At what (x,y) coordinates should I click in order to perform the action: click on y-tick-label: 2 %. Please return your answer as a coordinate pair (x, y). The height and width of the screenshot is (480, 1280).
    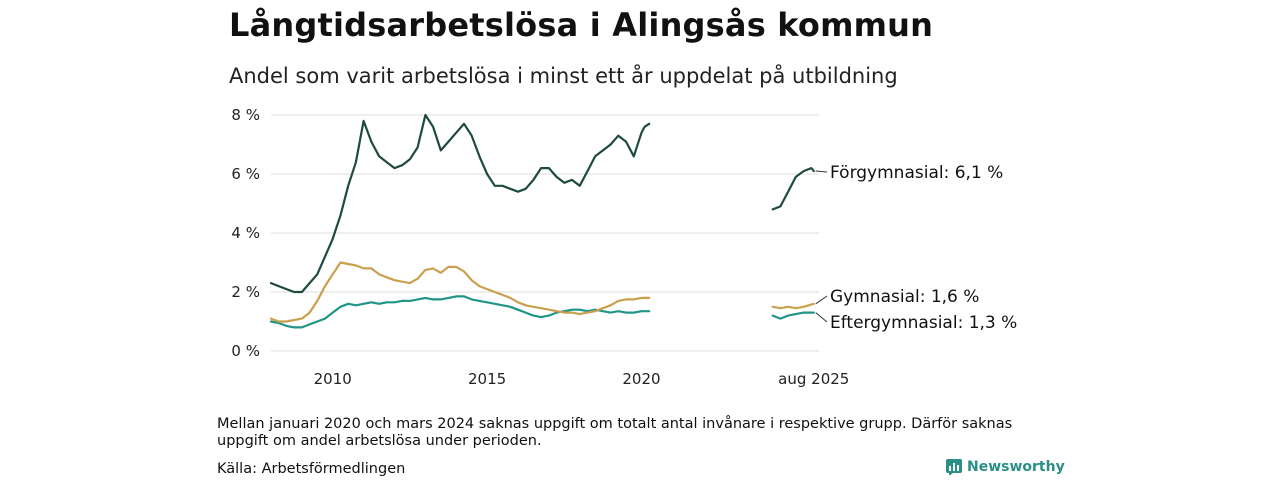
    Looking at the image, I should click on (245, 292).